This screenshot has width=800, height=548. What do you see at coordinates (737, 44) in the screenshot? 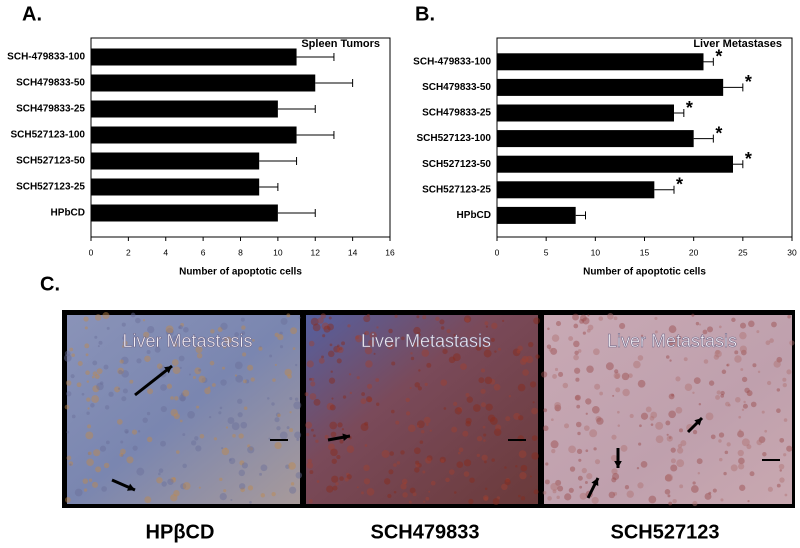
I see `plot-title: Liver Metastases` at bounding box center [737, 44].